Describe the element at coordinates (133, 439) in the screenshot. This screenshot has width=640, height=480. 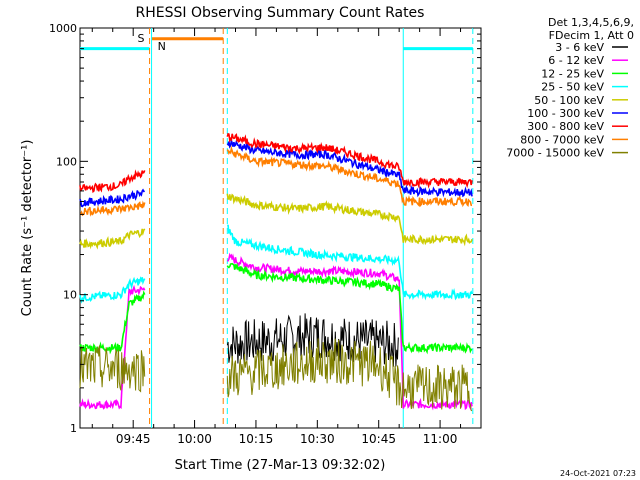
I see `x-tick-label: 09:45` at that location.